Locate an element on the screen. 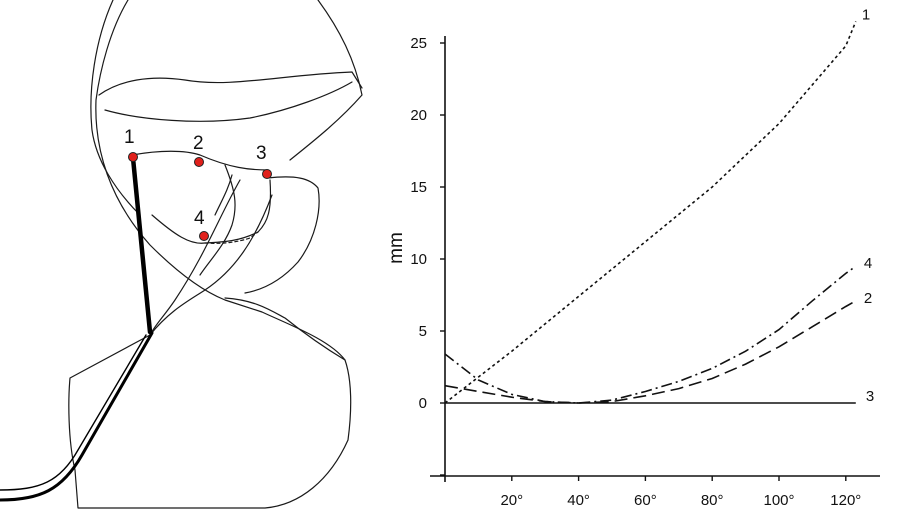 Image resolution: width=910 pixels, height=530 pixels. series-2-label: 2 is located at coordinates (868, 298).